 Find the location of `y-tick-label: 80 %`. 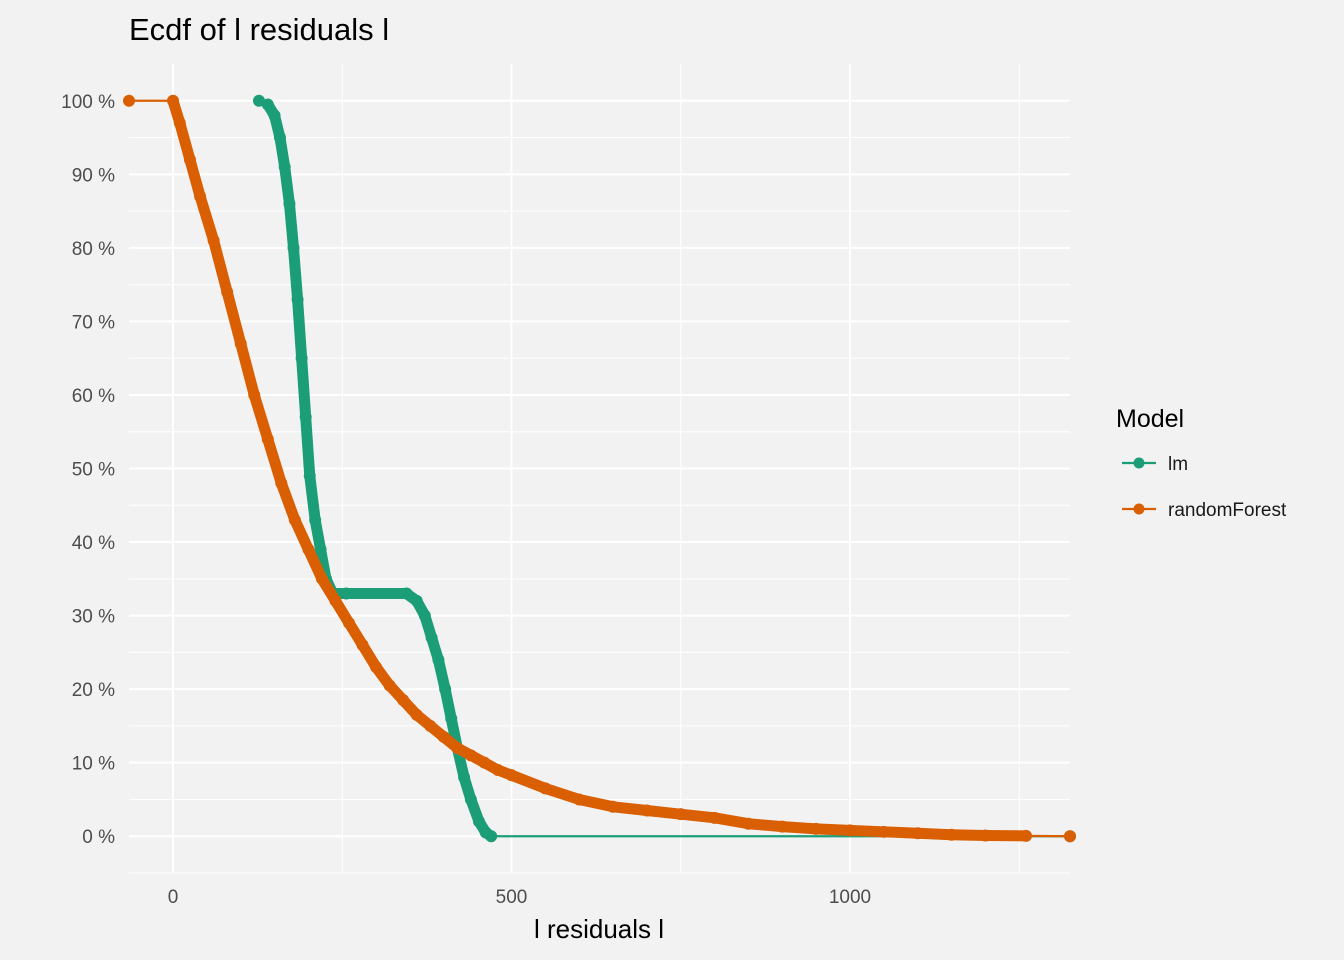

y-tick-label: 80 % is located at coordinates (93, 249).